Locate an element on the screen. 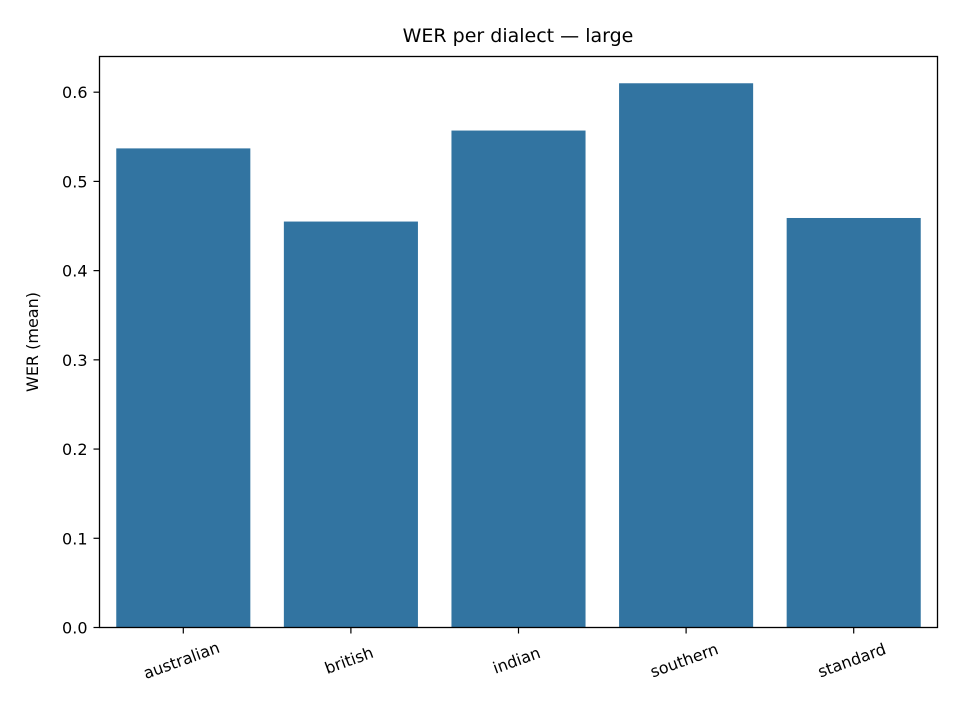 The height and width of the screenshot is (720, 960). y-tick-label: 0.0 is located at coordinates (74, 628).